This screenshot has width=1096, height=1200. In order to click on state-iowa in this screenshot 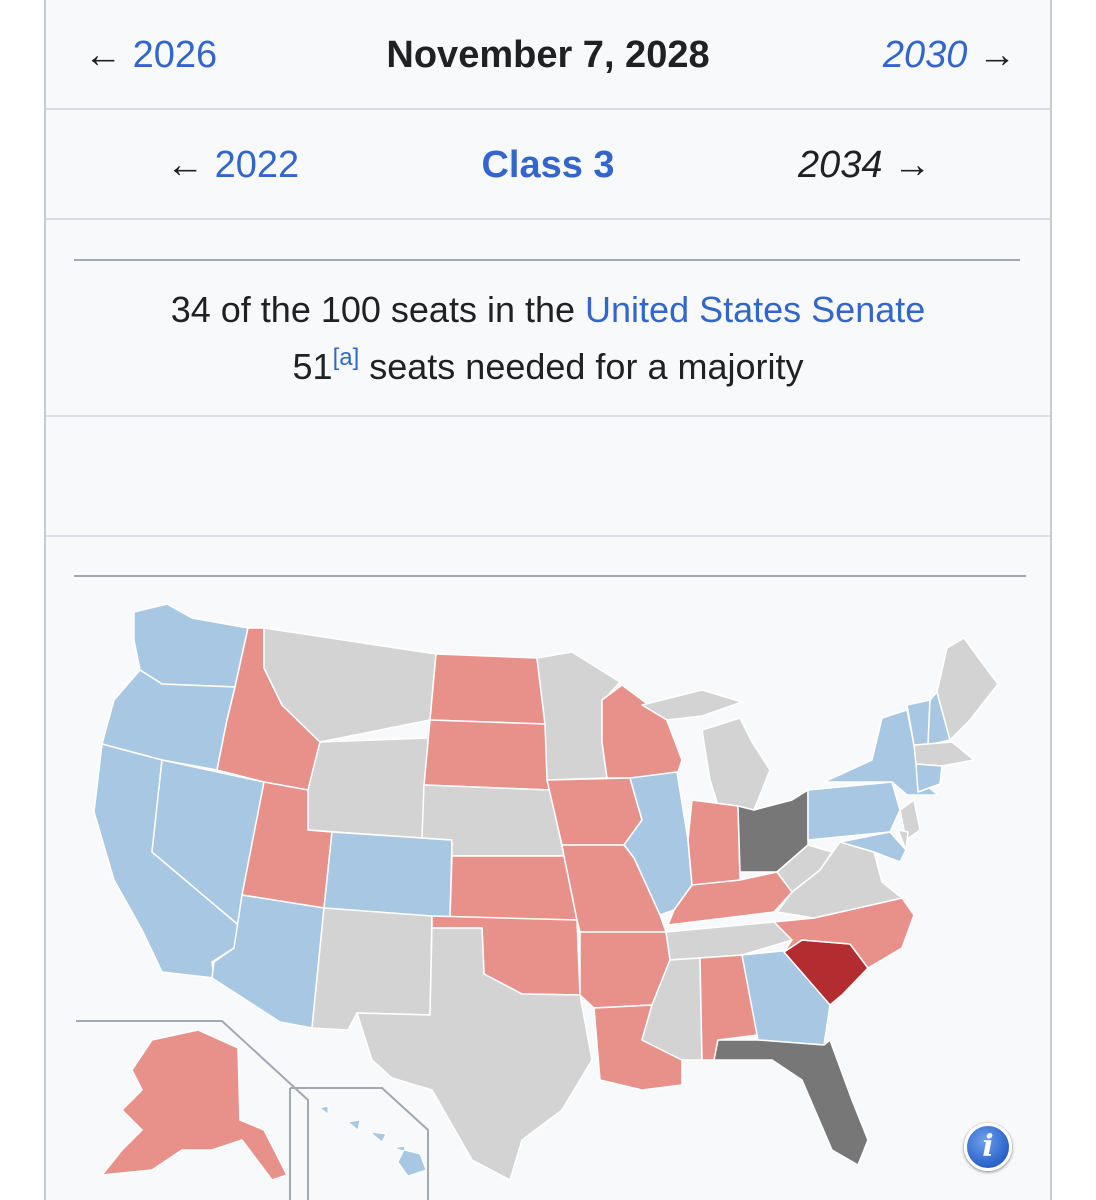, I will do `click(594, 811)`.